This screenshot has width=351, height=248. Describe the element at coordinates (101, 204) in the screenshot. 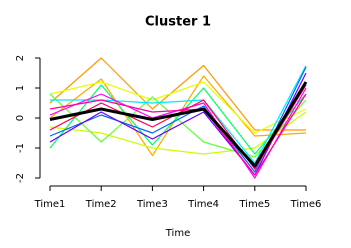

I see `x-tick-label: Time2` at that location.